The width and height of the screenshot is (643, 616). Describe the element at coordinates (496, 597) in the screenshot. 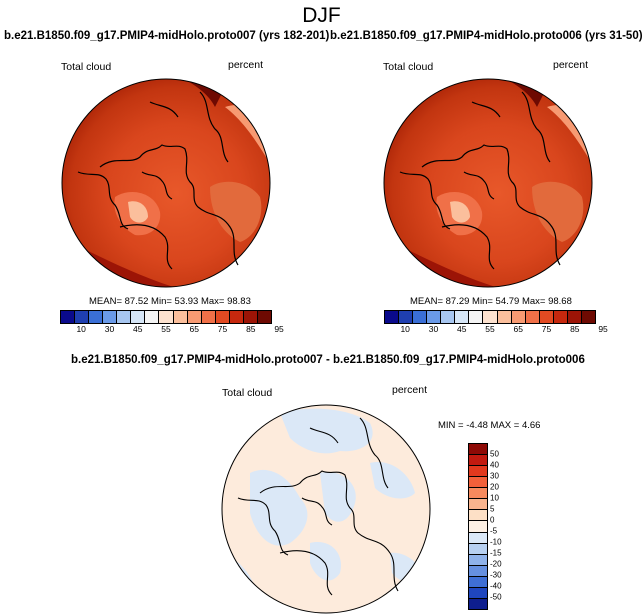

I see `colorbar-tick-label: -50` at that location.